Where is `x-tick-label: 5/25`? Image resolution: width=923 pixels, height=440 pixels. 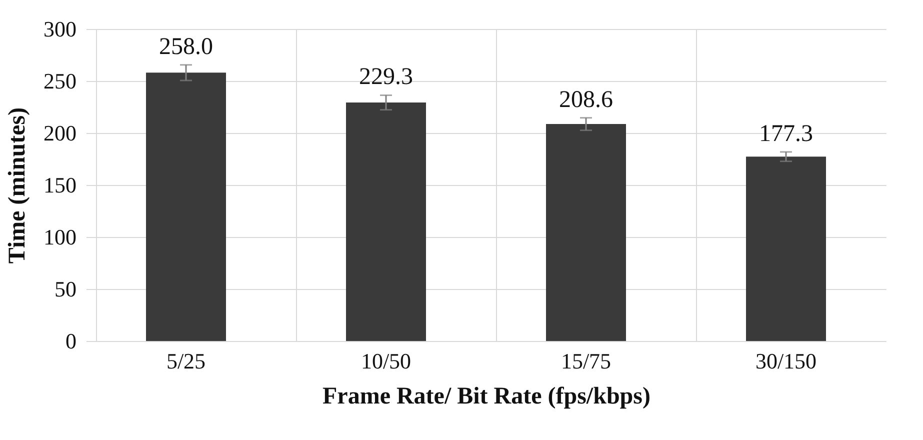 x-tick-label: 5/25 is located at coordinates (186, 361).